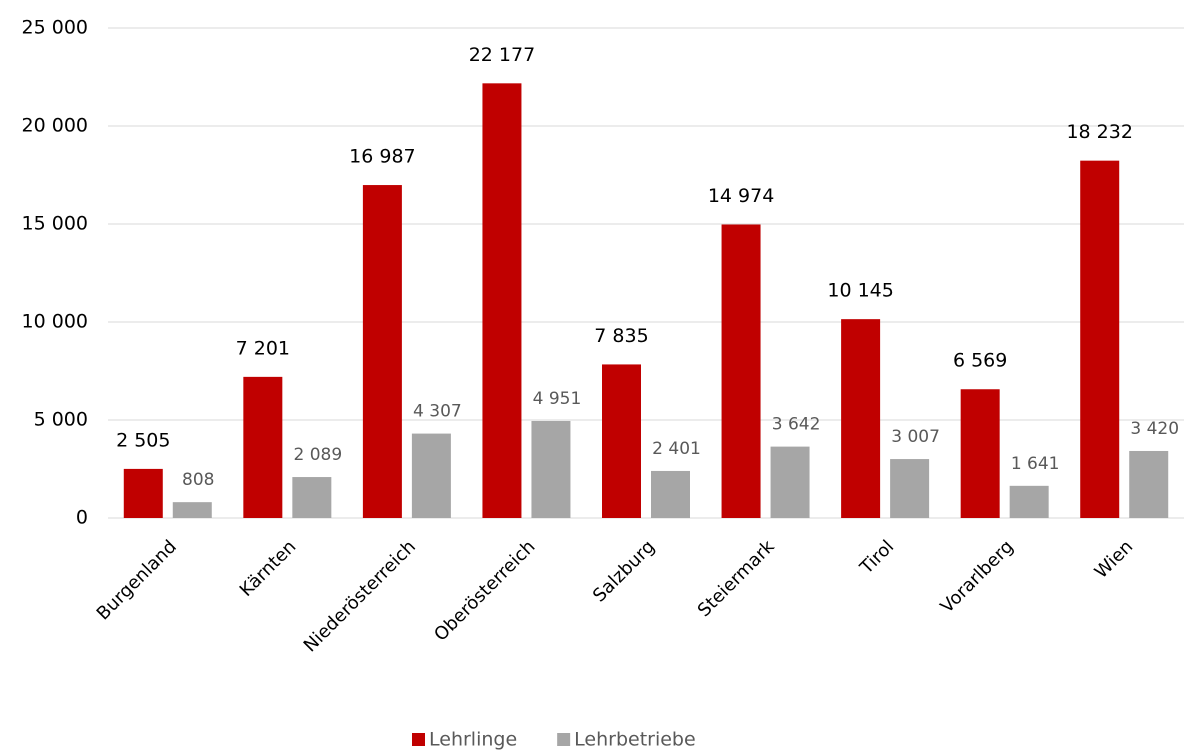 This screenshot has width=1184, height=751. What do you see at coordinates (915, 437) in the screenshot?
I see `data-label: 3 007` at bounding box center [915, 437].